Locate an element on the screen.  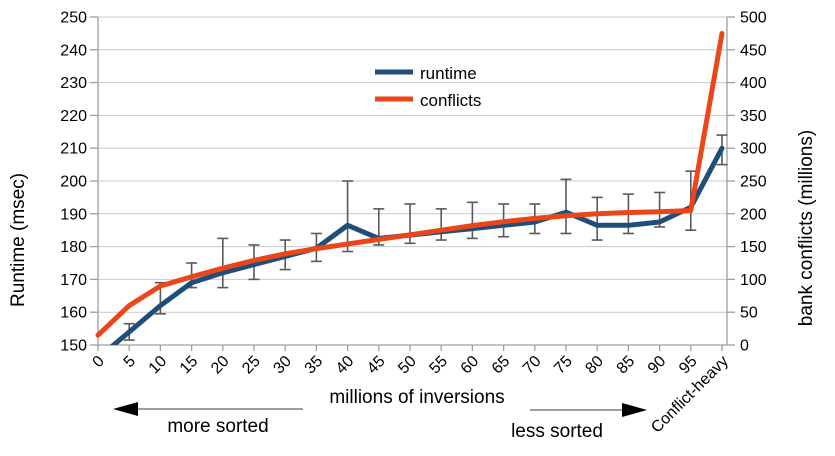
x-axis-title: millions of inversions is located at coordinates (416, 397).